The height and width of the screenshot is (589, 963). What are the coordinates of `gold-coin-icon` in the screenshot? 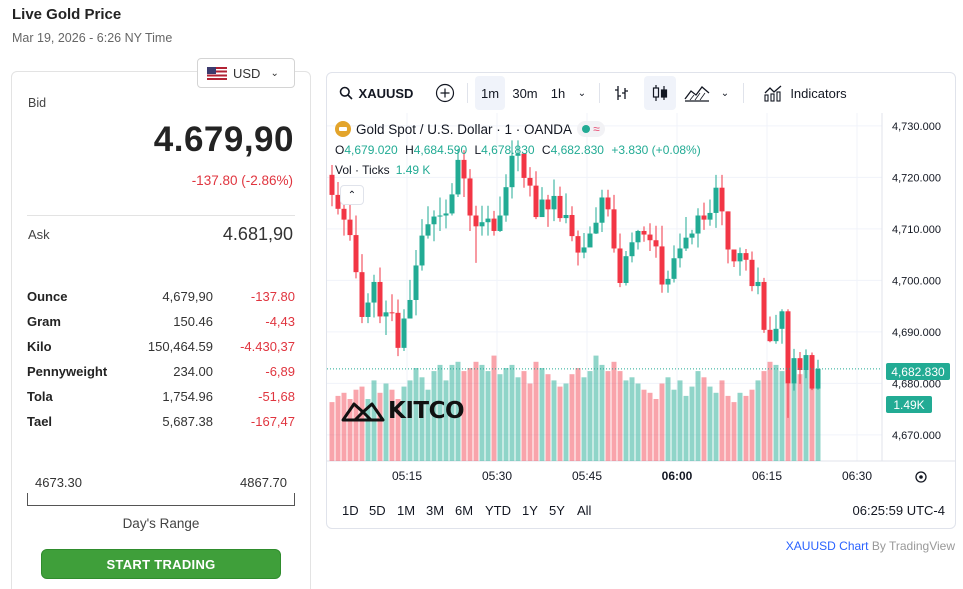 It's located at (343, 129).